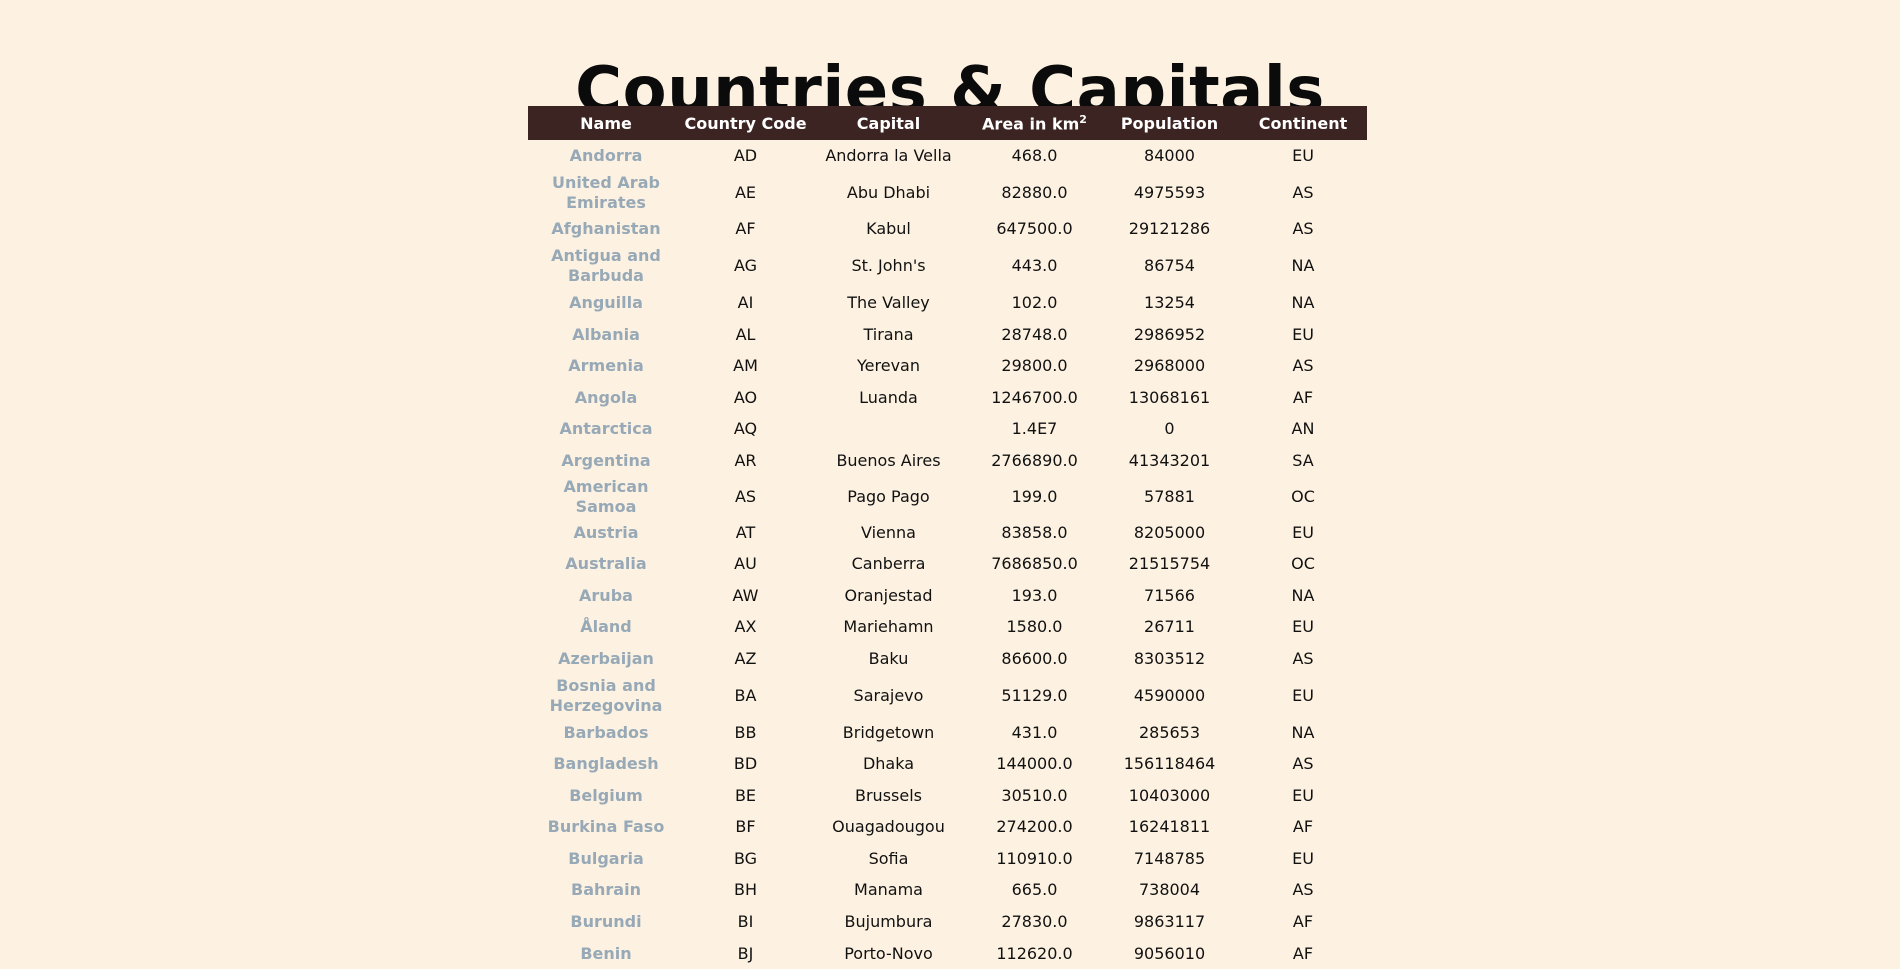  What do you see at coordinates (1170, 193) in the screenshot?
I see `population-cell: 4975593` at bounding box center [1170, 193].